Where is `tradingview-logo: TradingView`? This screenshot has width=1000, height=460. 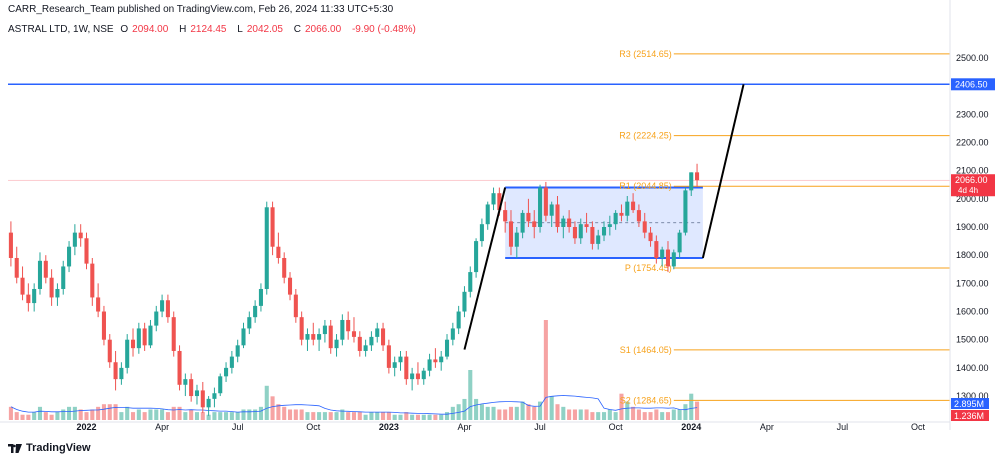
tradingview-logo: TradingView is located at coordinates (49, 448).